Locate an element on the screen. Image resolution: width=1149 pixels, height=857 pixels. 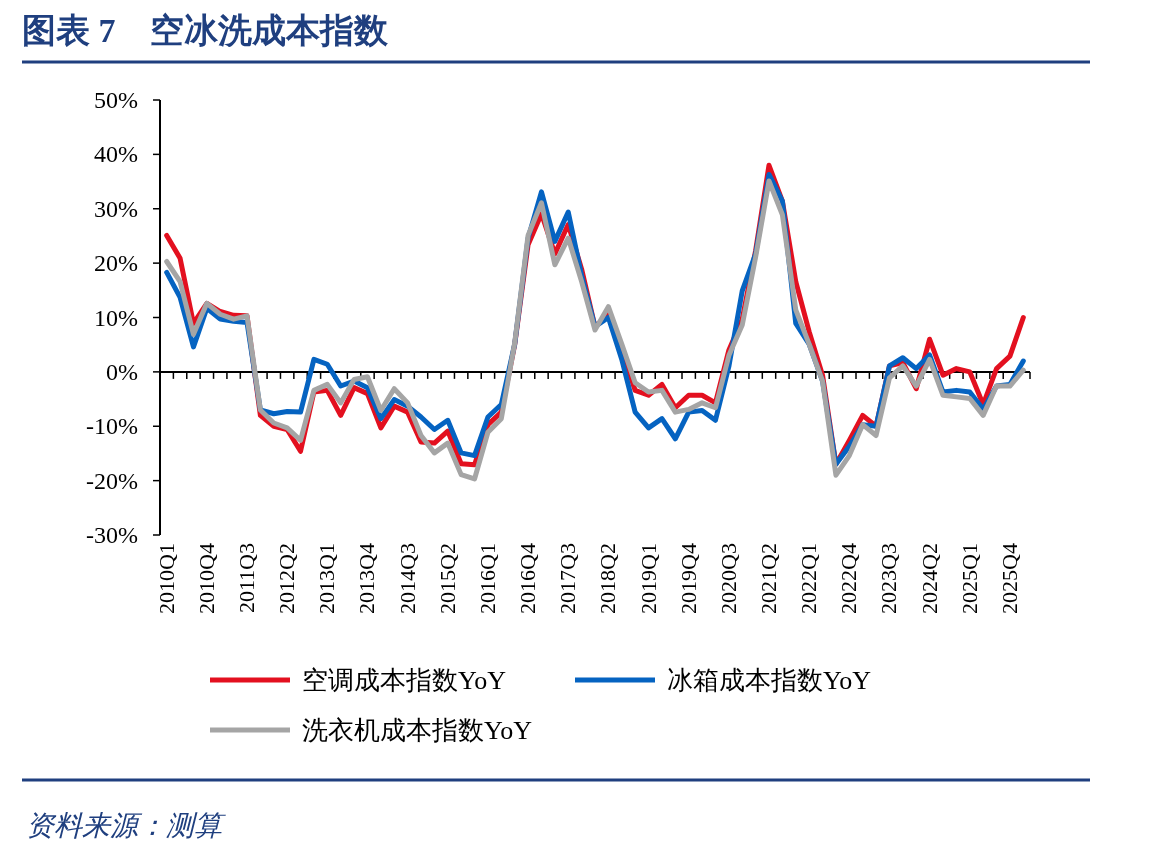
x-tick-label: 2010Q1 is located at coordinates (166, 578).